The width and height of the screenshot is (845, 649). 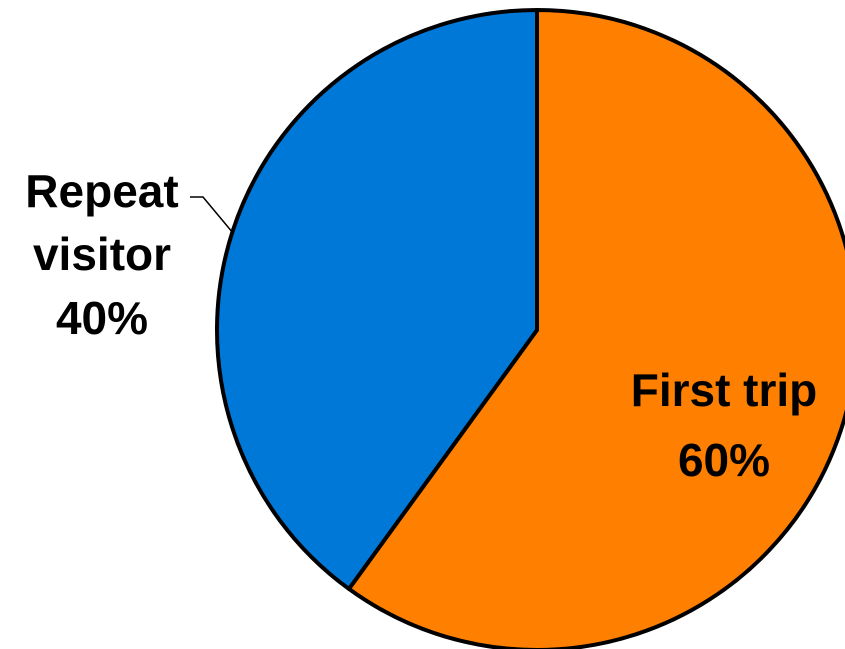 I want to click on label-repeat-visitor-line-2: visitor, so click(x=102, y=254).